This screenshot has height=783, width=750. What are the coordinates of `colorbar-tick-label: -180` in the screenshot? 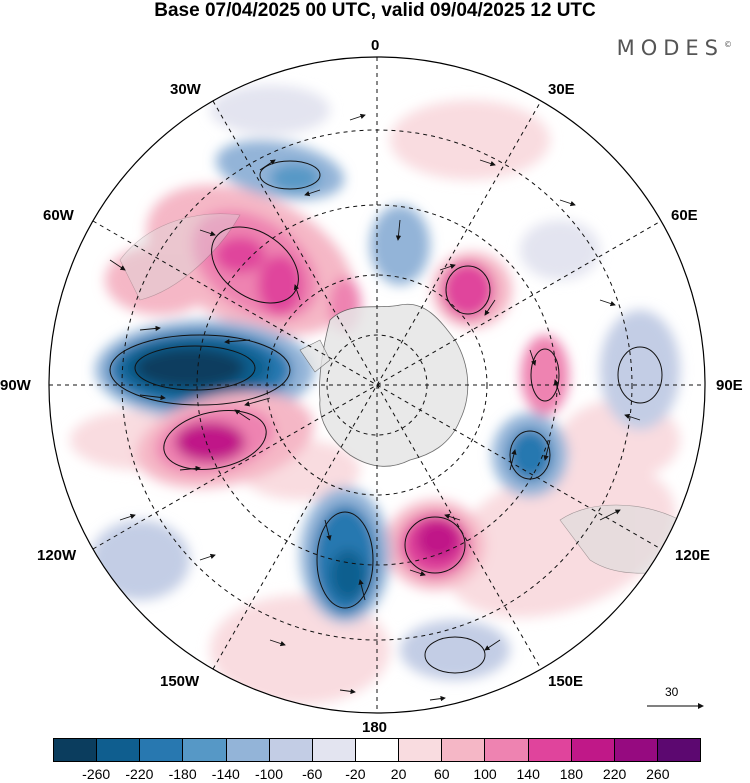 It's located at (182, 774).